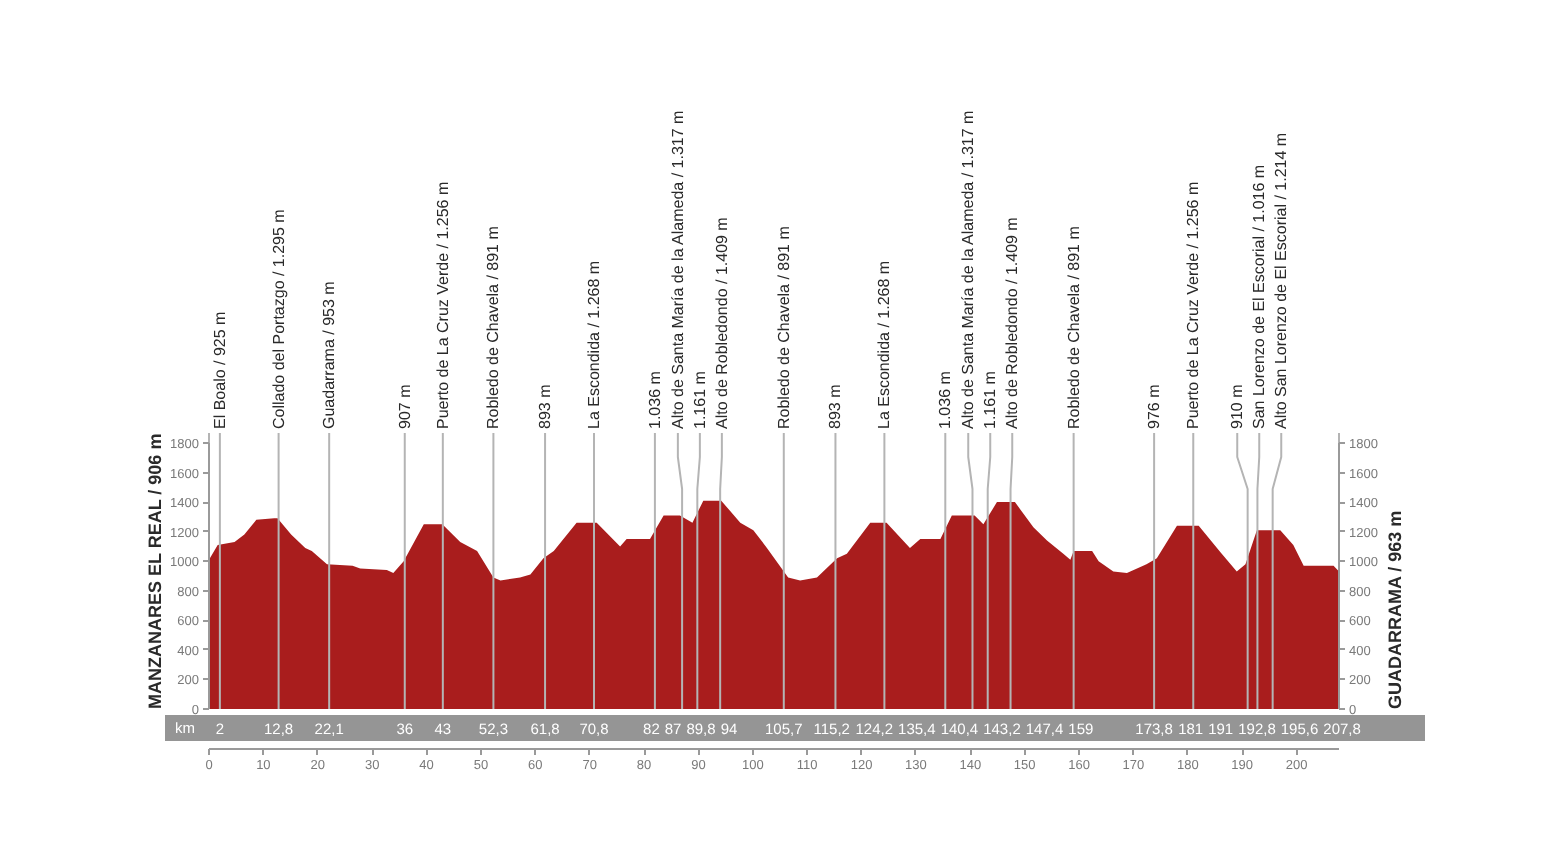 The width and height of the screenshot is (1560, 868). What do you see at coordinates (1281, 280) in the screenshot?
I see `ref-line-label: Alto San Lorenzo de El Escorial / 1.214 m` at bounding box center [1281, 280].